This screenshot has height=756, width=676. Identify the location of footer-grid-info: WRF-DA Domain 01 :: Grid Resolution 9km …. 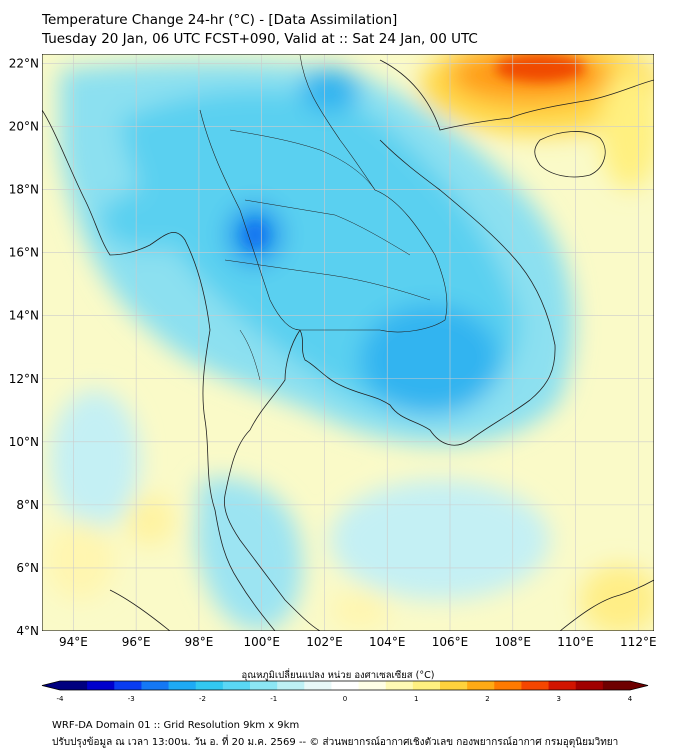
(176, 725).